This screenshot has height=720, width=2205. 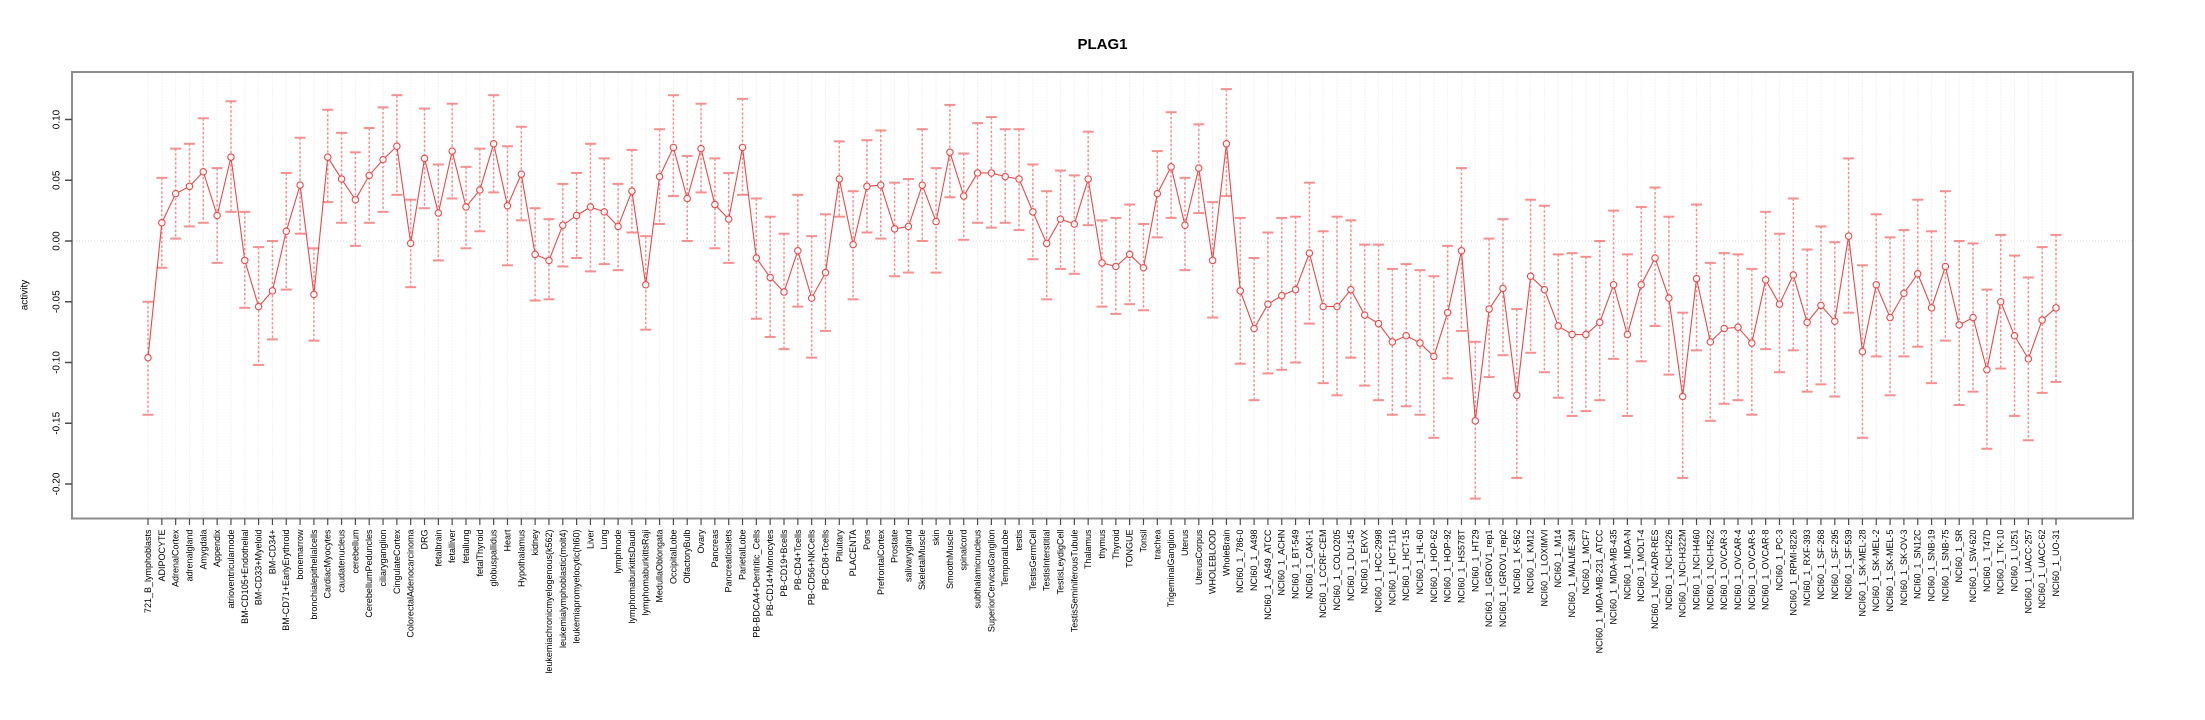 What do you see at coordinates (1586, 562) in the screenshot?
I see `x-tick-label: NCI60_1_MCF7` at bounding box center [1586, 562].